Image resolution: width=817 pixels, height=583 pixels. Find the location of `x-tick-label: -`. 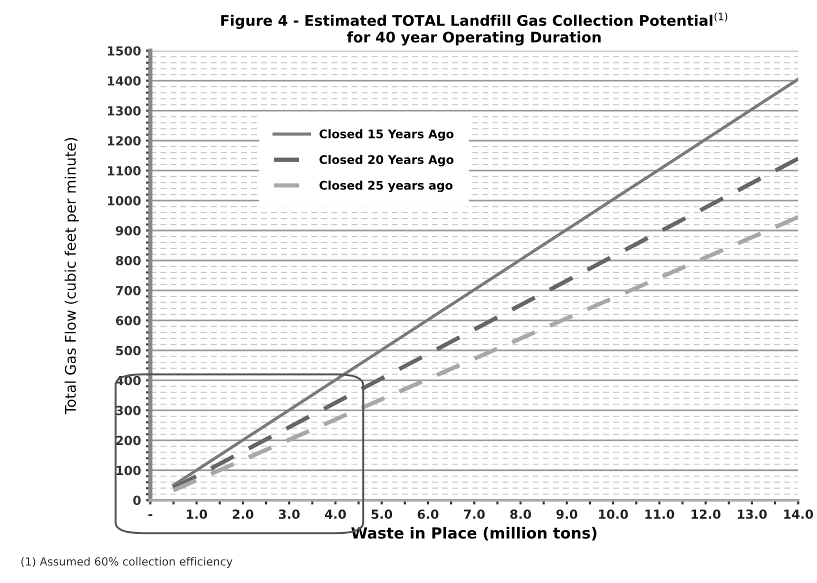

x-tick-label: - is located at coordinates (150, 515).